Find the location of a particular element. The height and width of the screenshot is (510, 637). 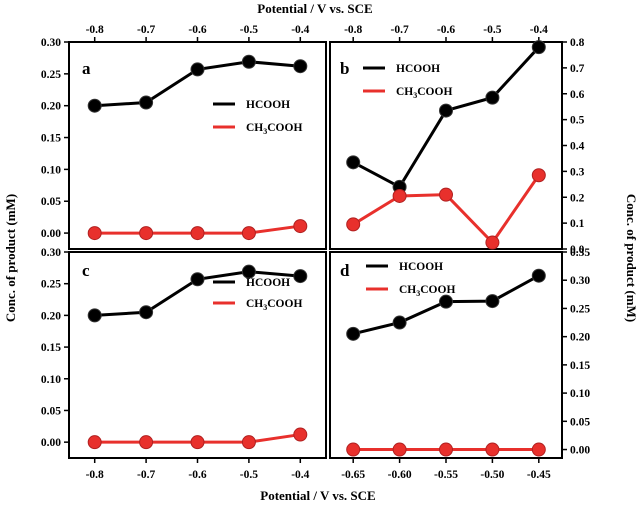

y-tick-label: 0.1 is located at coordinates (577, 224).